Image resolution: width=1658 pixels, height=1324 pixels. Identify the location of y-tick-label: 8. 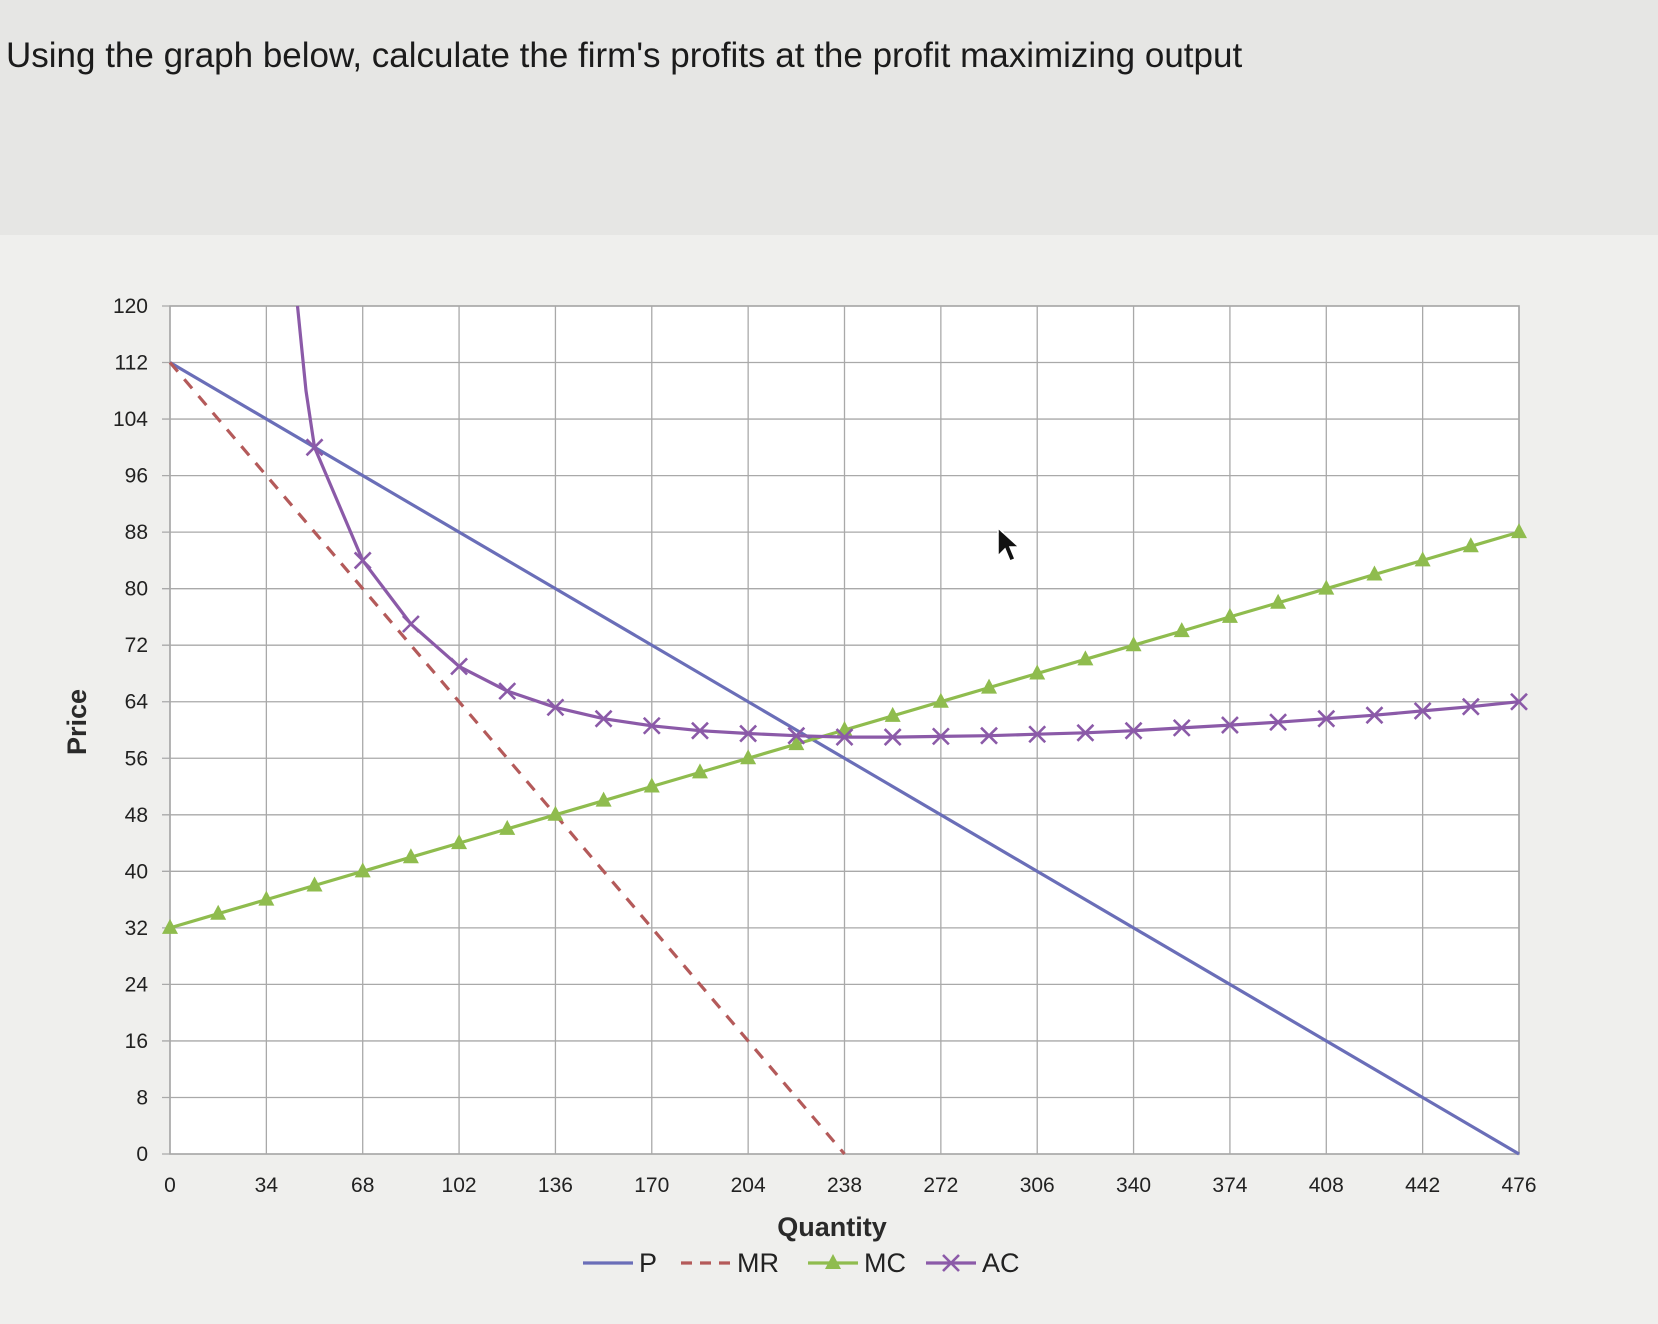
(142, 1097).